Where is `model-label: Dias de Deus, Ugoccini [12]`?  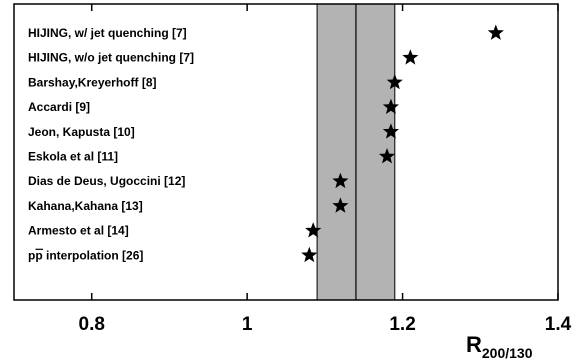
model-label: Dias de Deus, Ugoccini [12] is located at coordinates (106, 181).